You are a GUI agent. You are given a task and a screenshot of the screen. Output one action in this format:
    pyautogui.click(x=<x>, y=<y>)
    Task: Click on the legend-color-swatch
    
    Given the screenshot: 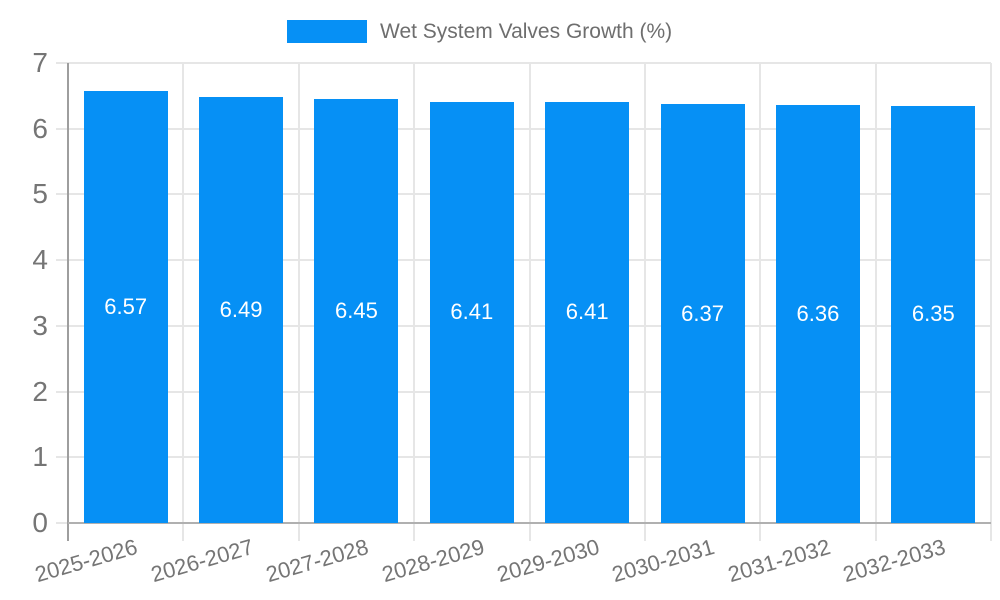 What is the action you would take?
    pyautogui.click(x=327, y=31)
    